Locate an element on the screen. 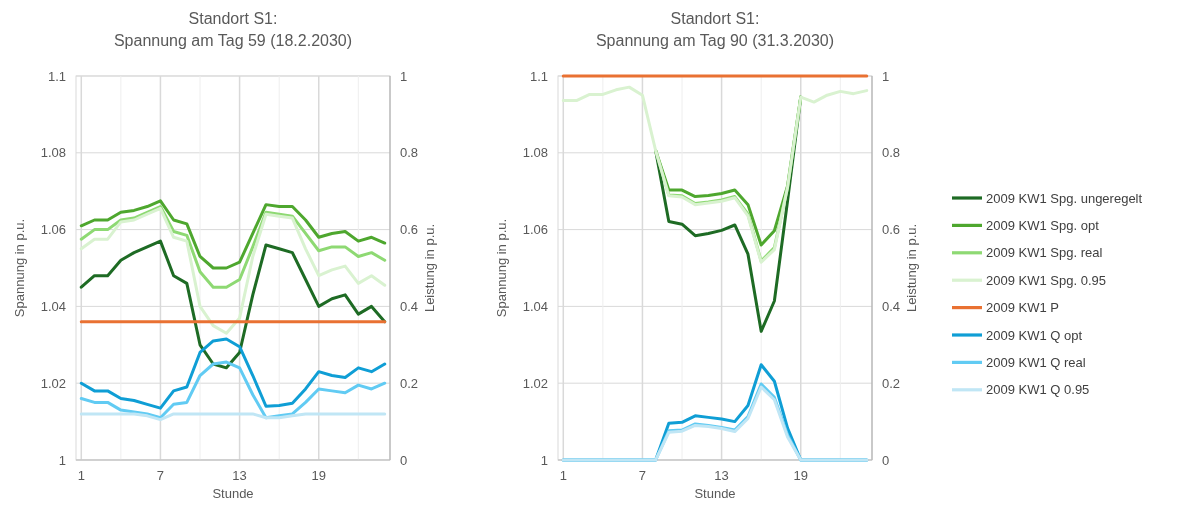 This screenshot has width=1182, height=507. legend-label: 2009 KW1 P is located at coordinates (1022, 308).